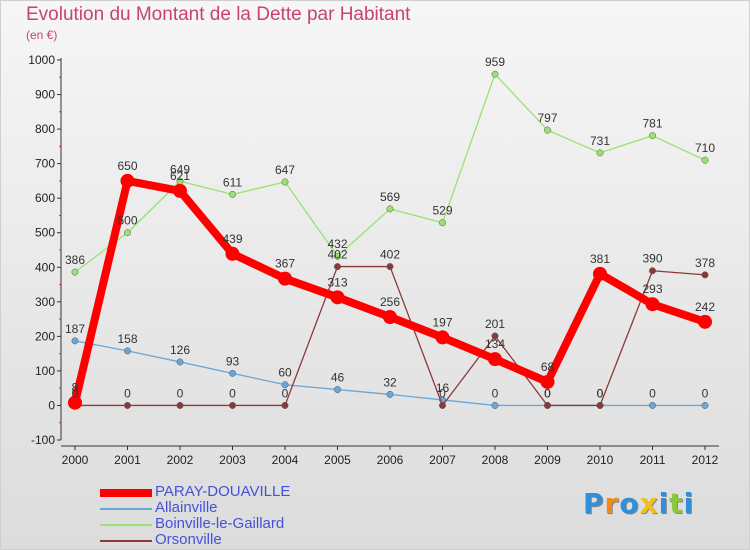 This screenshot has height=550, width=750. What do you see at coordinates (495, 344) in the screenshot?
I see `data-label-paray-douaville: 134` at bounding box center [495, 344].